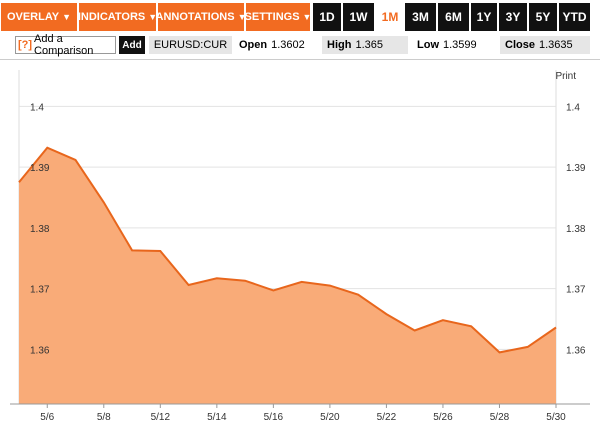 The width and height of the screenshot is (600, 429). Describe the element at coordinates (453, 17) in the screenshot. I see `range-6m-button: 6M` at that location.